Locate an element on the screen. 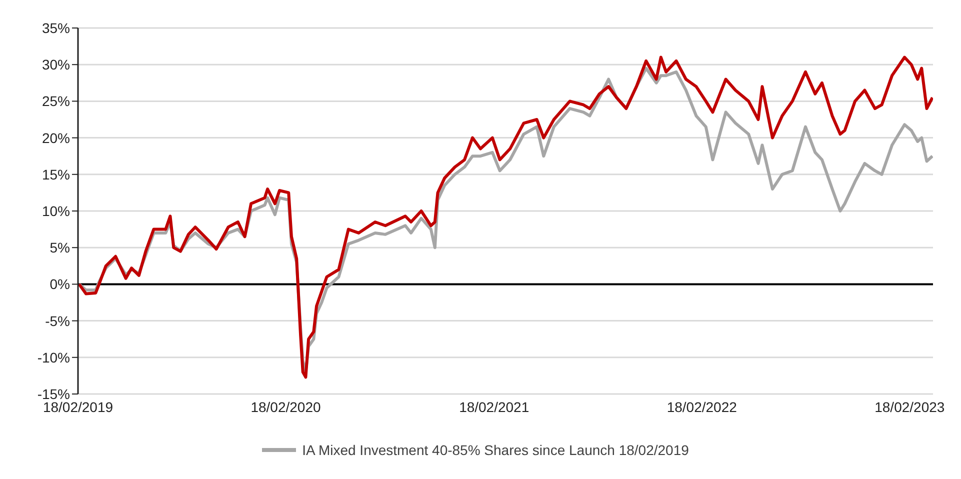 The image size is (961, 479). y-tick-label: 35% is located at coordinates (56, 28).